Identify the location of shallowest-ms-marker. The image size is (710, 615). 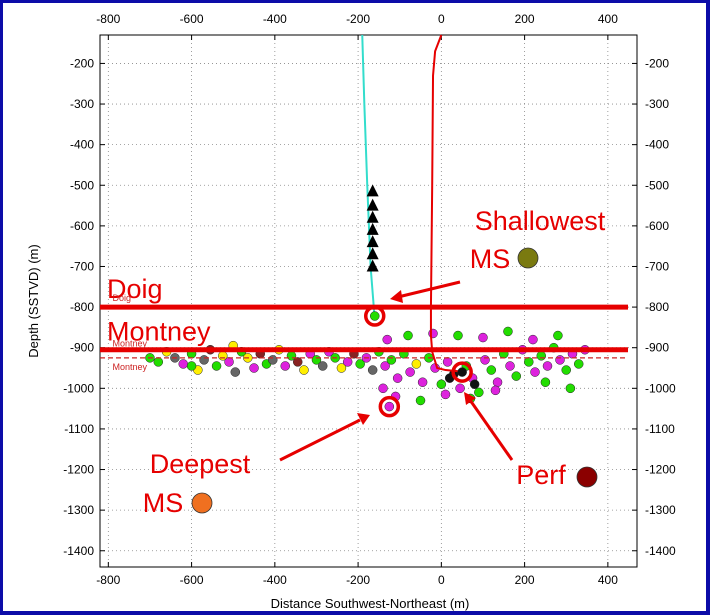
(528, 258).